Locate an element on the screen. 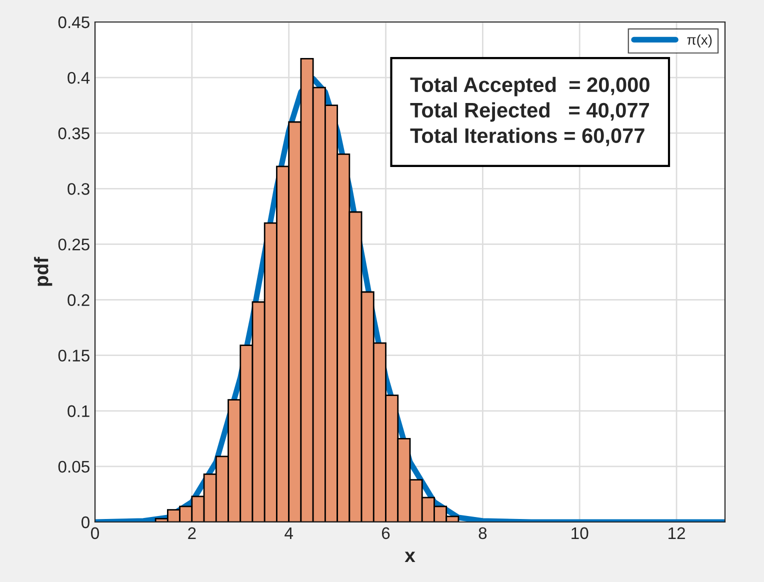 This screenshot has width=764, height=582. x-tick-label: 2 is located at coordinates (192, 533).